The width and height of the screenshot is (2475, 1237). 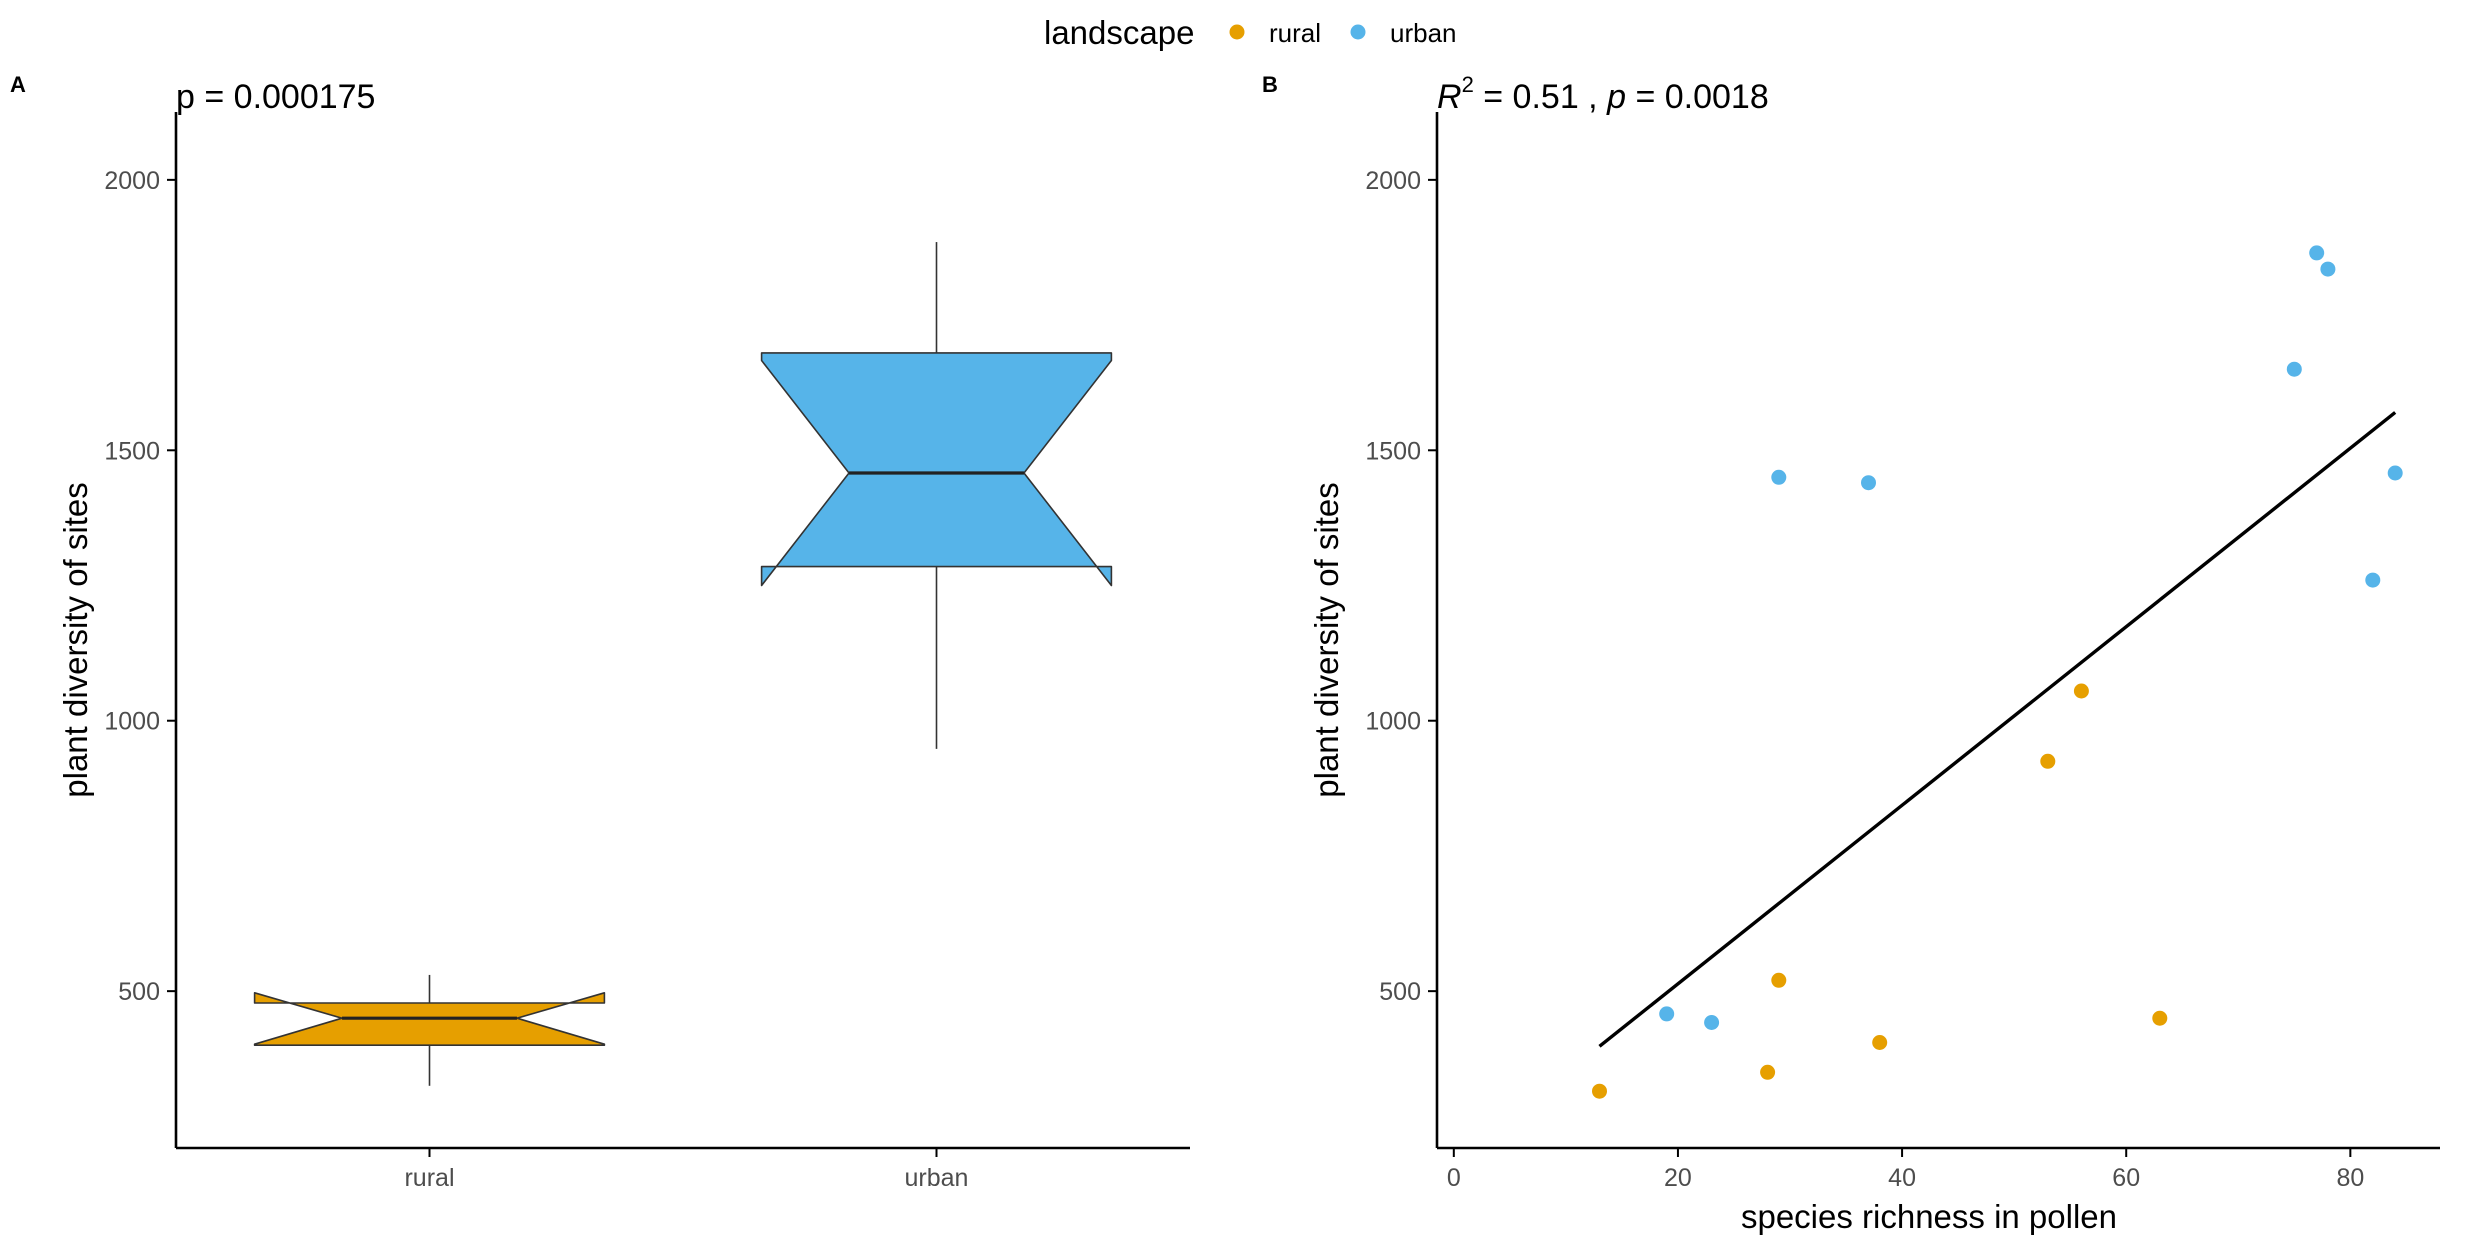 What do you see at coordinates (1237, 32) in the screenshot?
I see `legend-key-rural` at bounding box center [1237, 32].